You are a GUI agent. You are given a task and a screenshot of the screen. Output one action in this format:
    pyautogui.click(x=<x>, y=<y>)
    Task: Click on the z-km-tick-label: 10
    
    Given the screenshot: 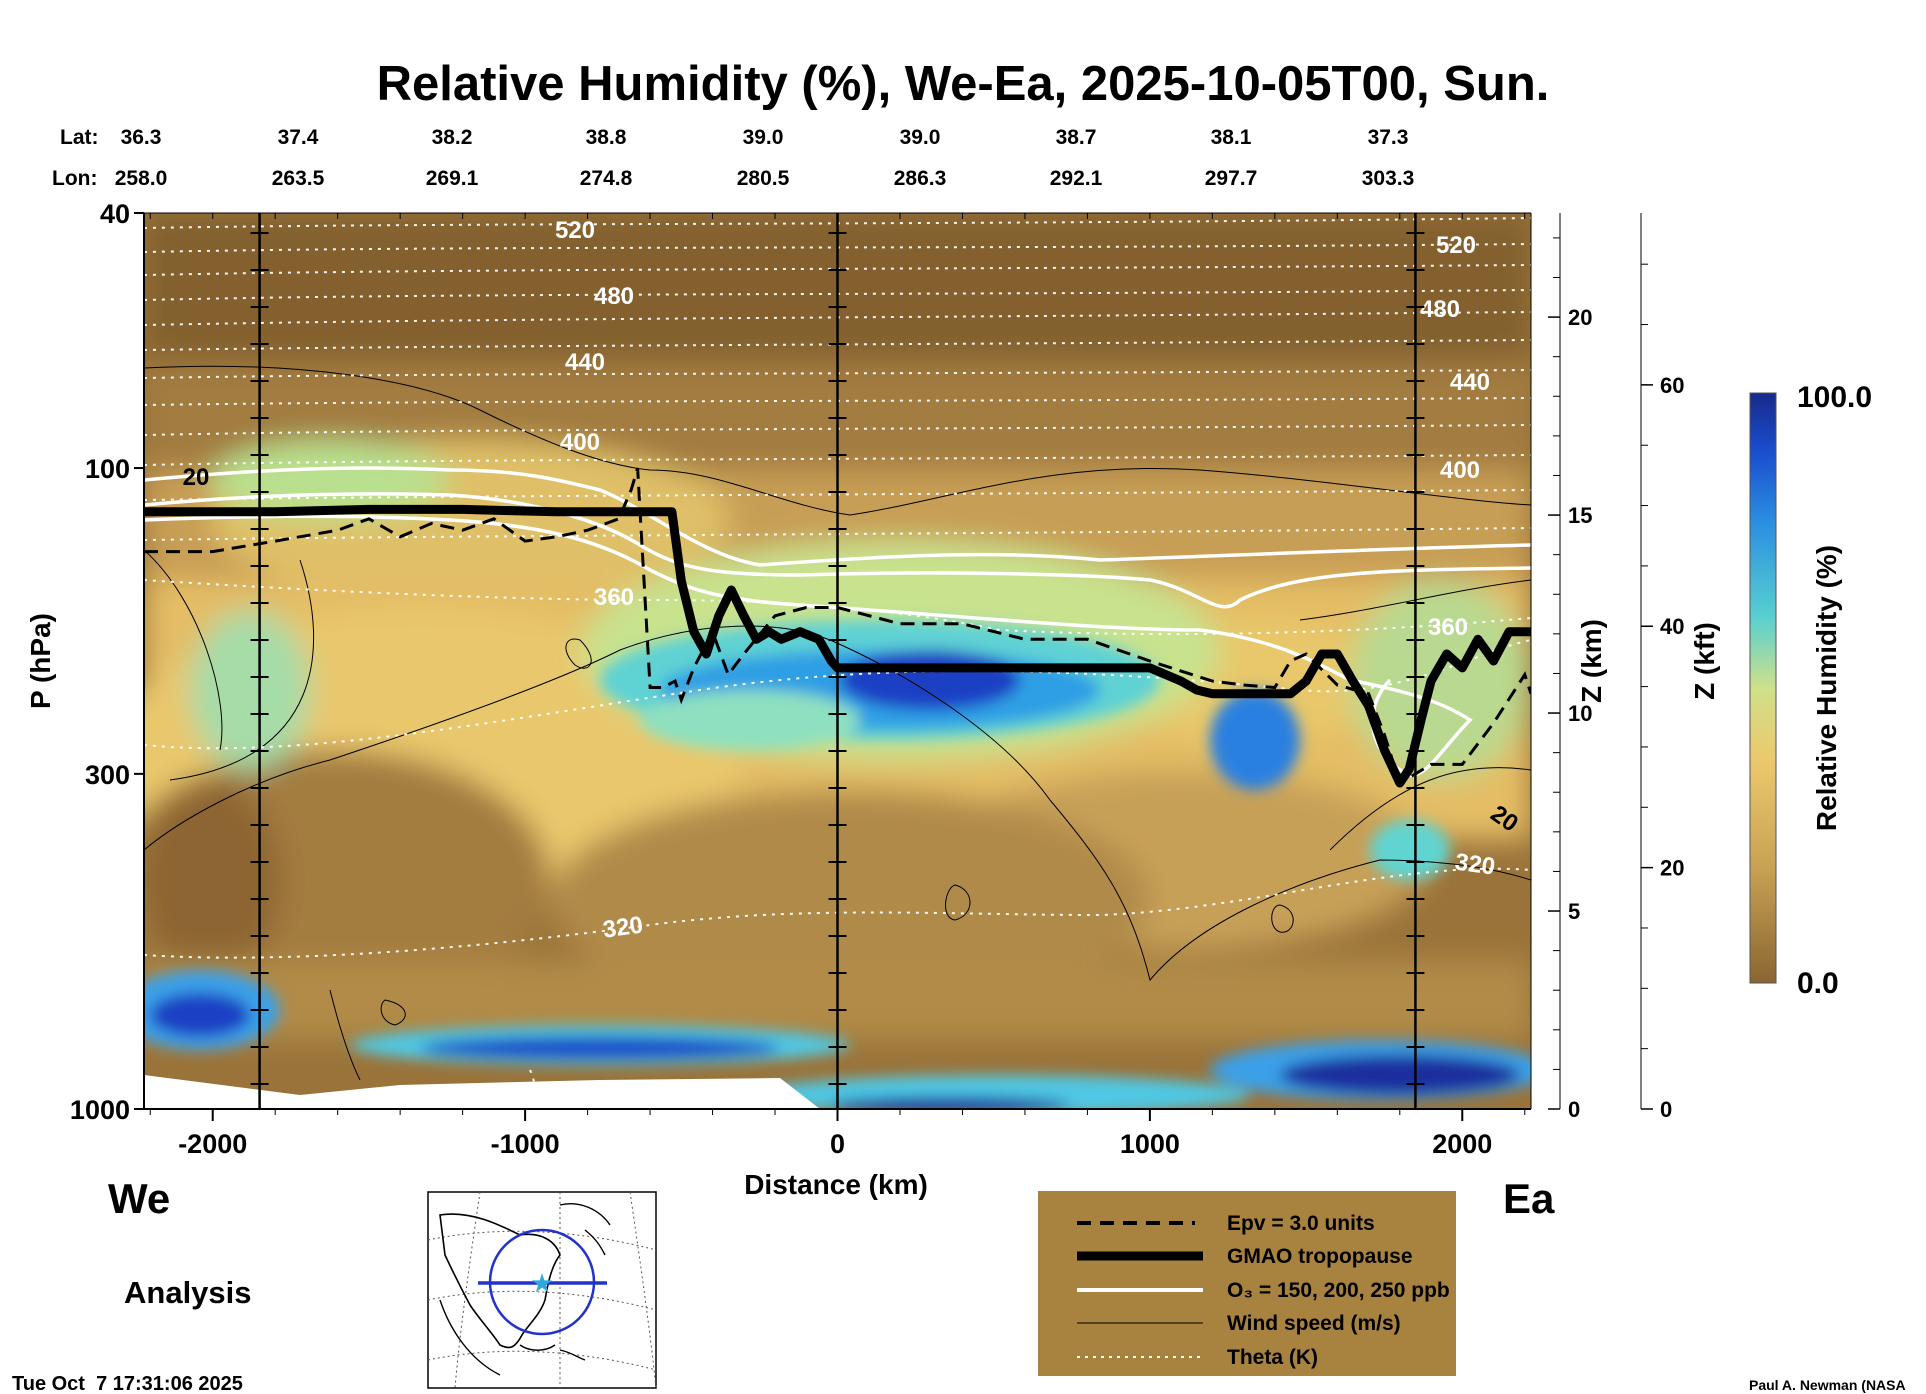 What is the action you would take?
    pyautogui.click(x=1580, y=713)
    